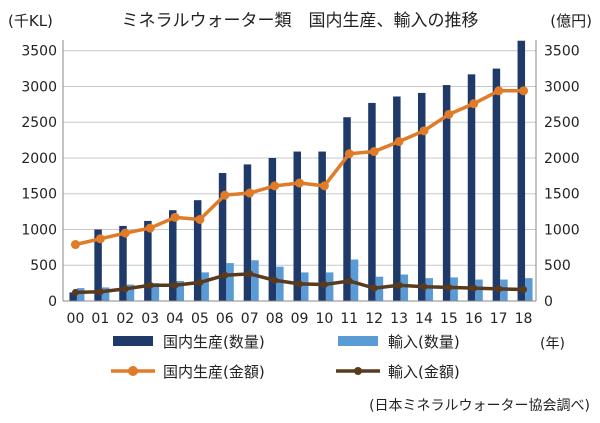  Describe the element at coordinates (562, 195) in the screenshot. I see `y-tick-label-right: 1500` at that location.